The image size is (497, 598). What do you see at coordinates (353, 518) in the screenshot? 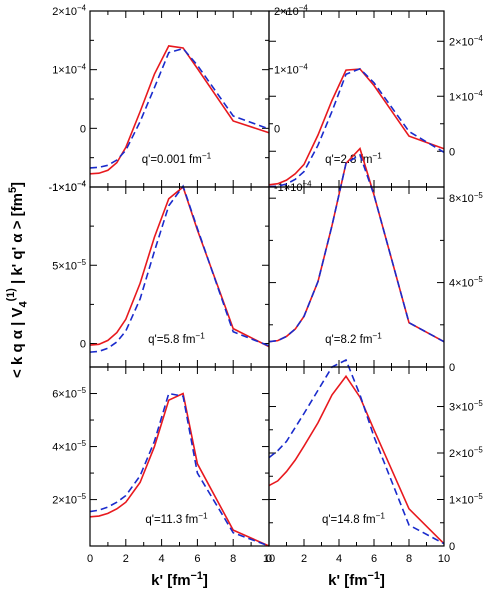
I see `panel-annotation: q'=14.8 fm−1​` at bounding box center [353, 518].